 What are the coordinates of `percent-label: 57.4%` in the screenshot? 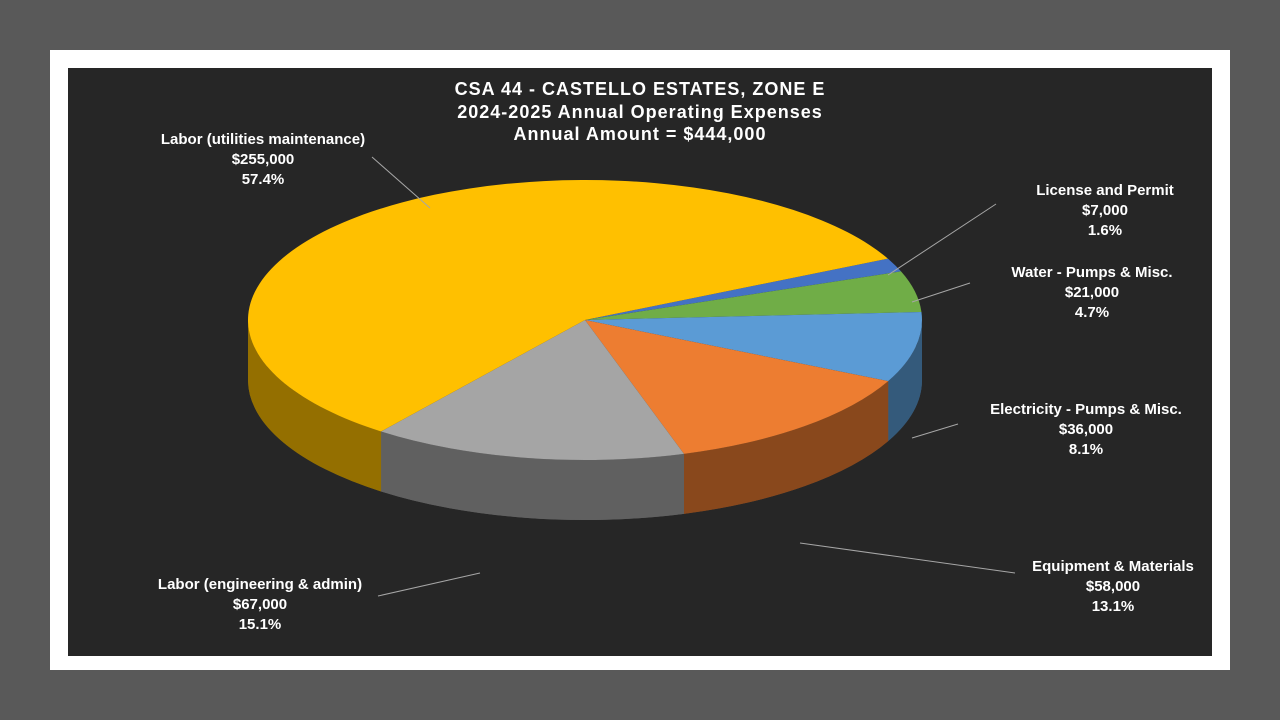 It's located at (263, 179).